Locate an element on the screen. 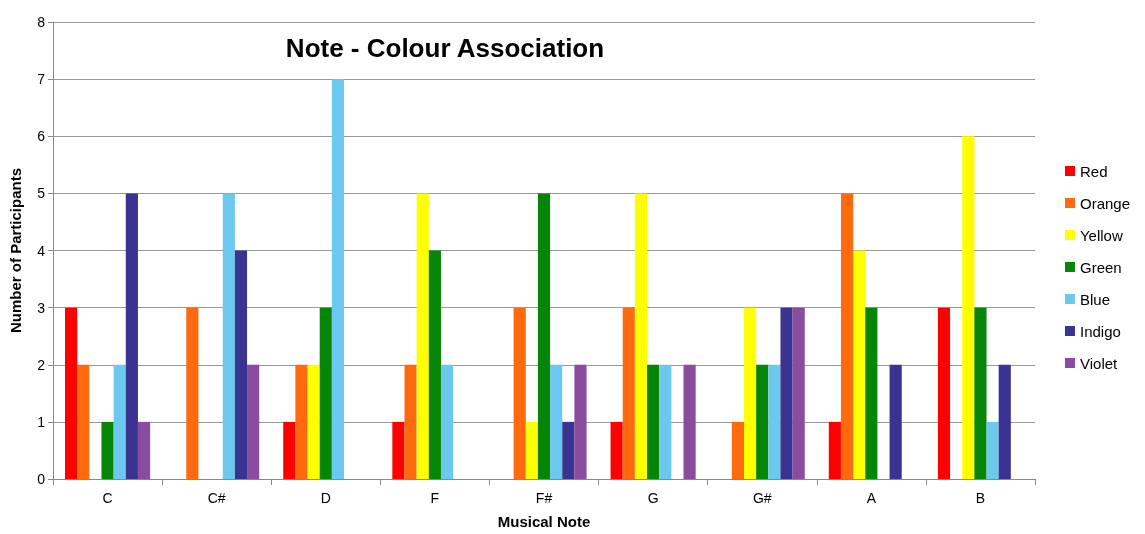 Image resolution: width=1145 pixels, height=534 pixels. chart-title: Note - Colour Association is located at coordinates (445, 48).